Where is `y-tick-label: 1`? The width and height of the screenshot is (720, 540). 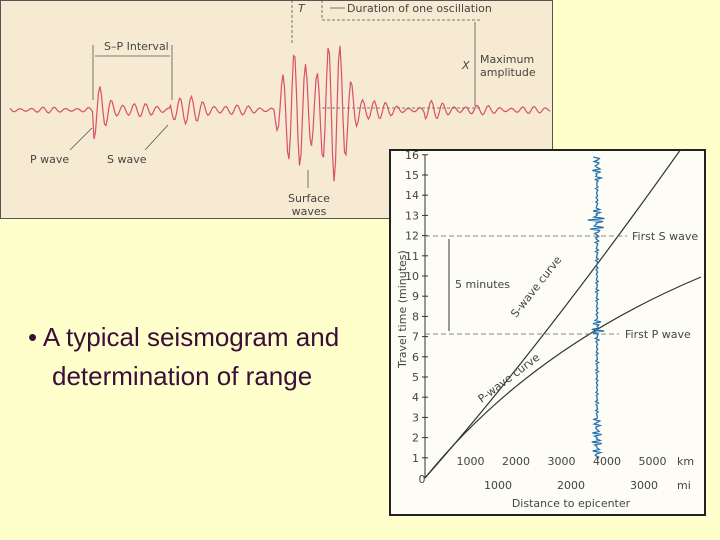 y-tick-label: 1 is located at coordinates (415, 458).